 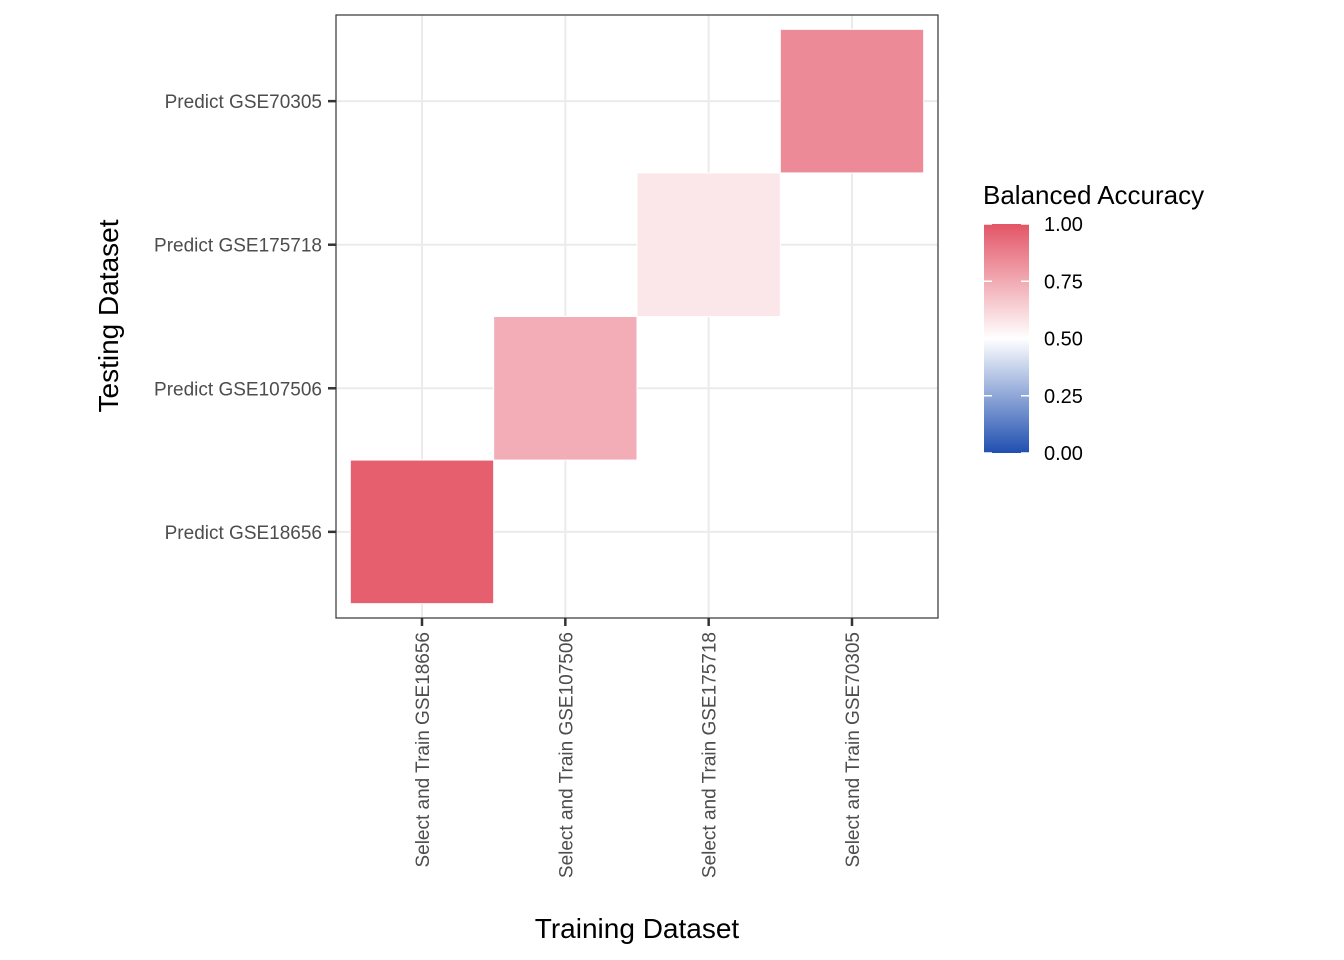 I want to click on legend-ticks: 1.00 0.75 0.50 0.25 0.00, so click(x=1033, y=339).